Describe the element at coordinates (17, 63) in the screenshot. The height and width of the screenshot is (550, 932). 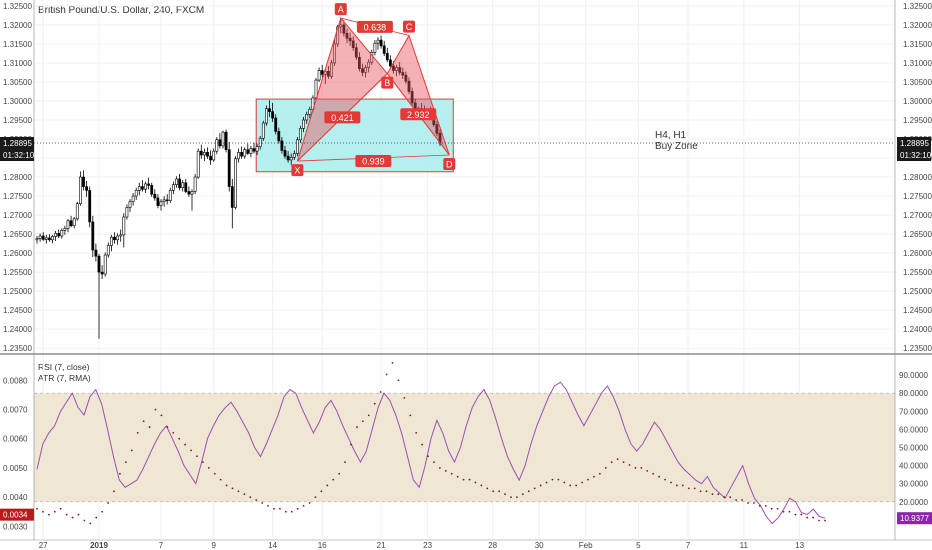
I see `price-tick-left: 1.31000` at that location.